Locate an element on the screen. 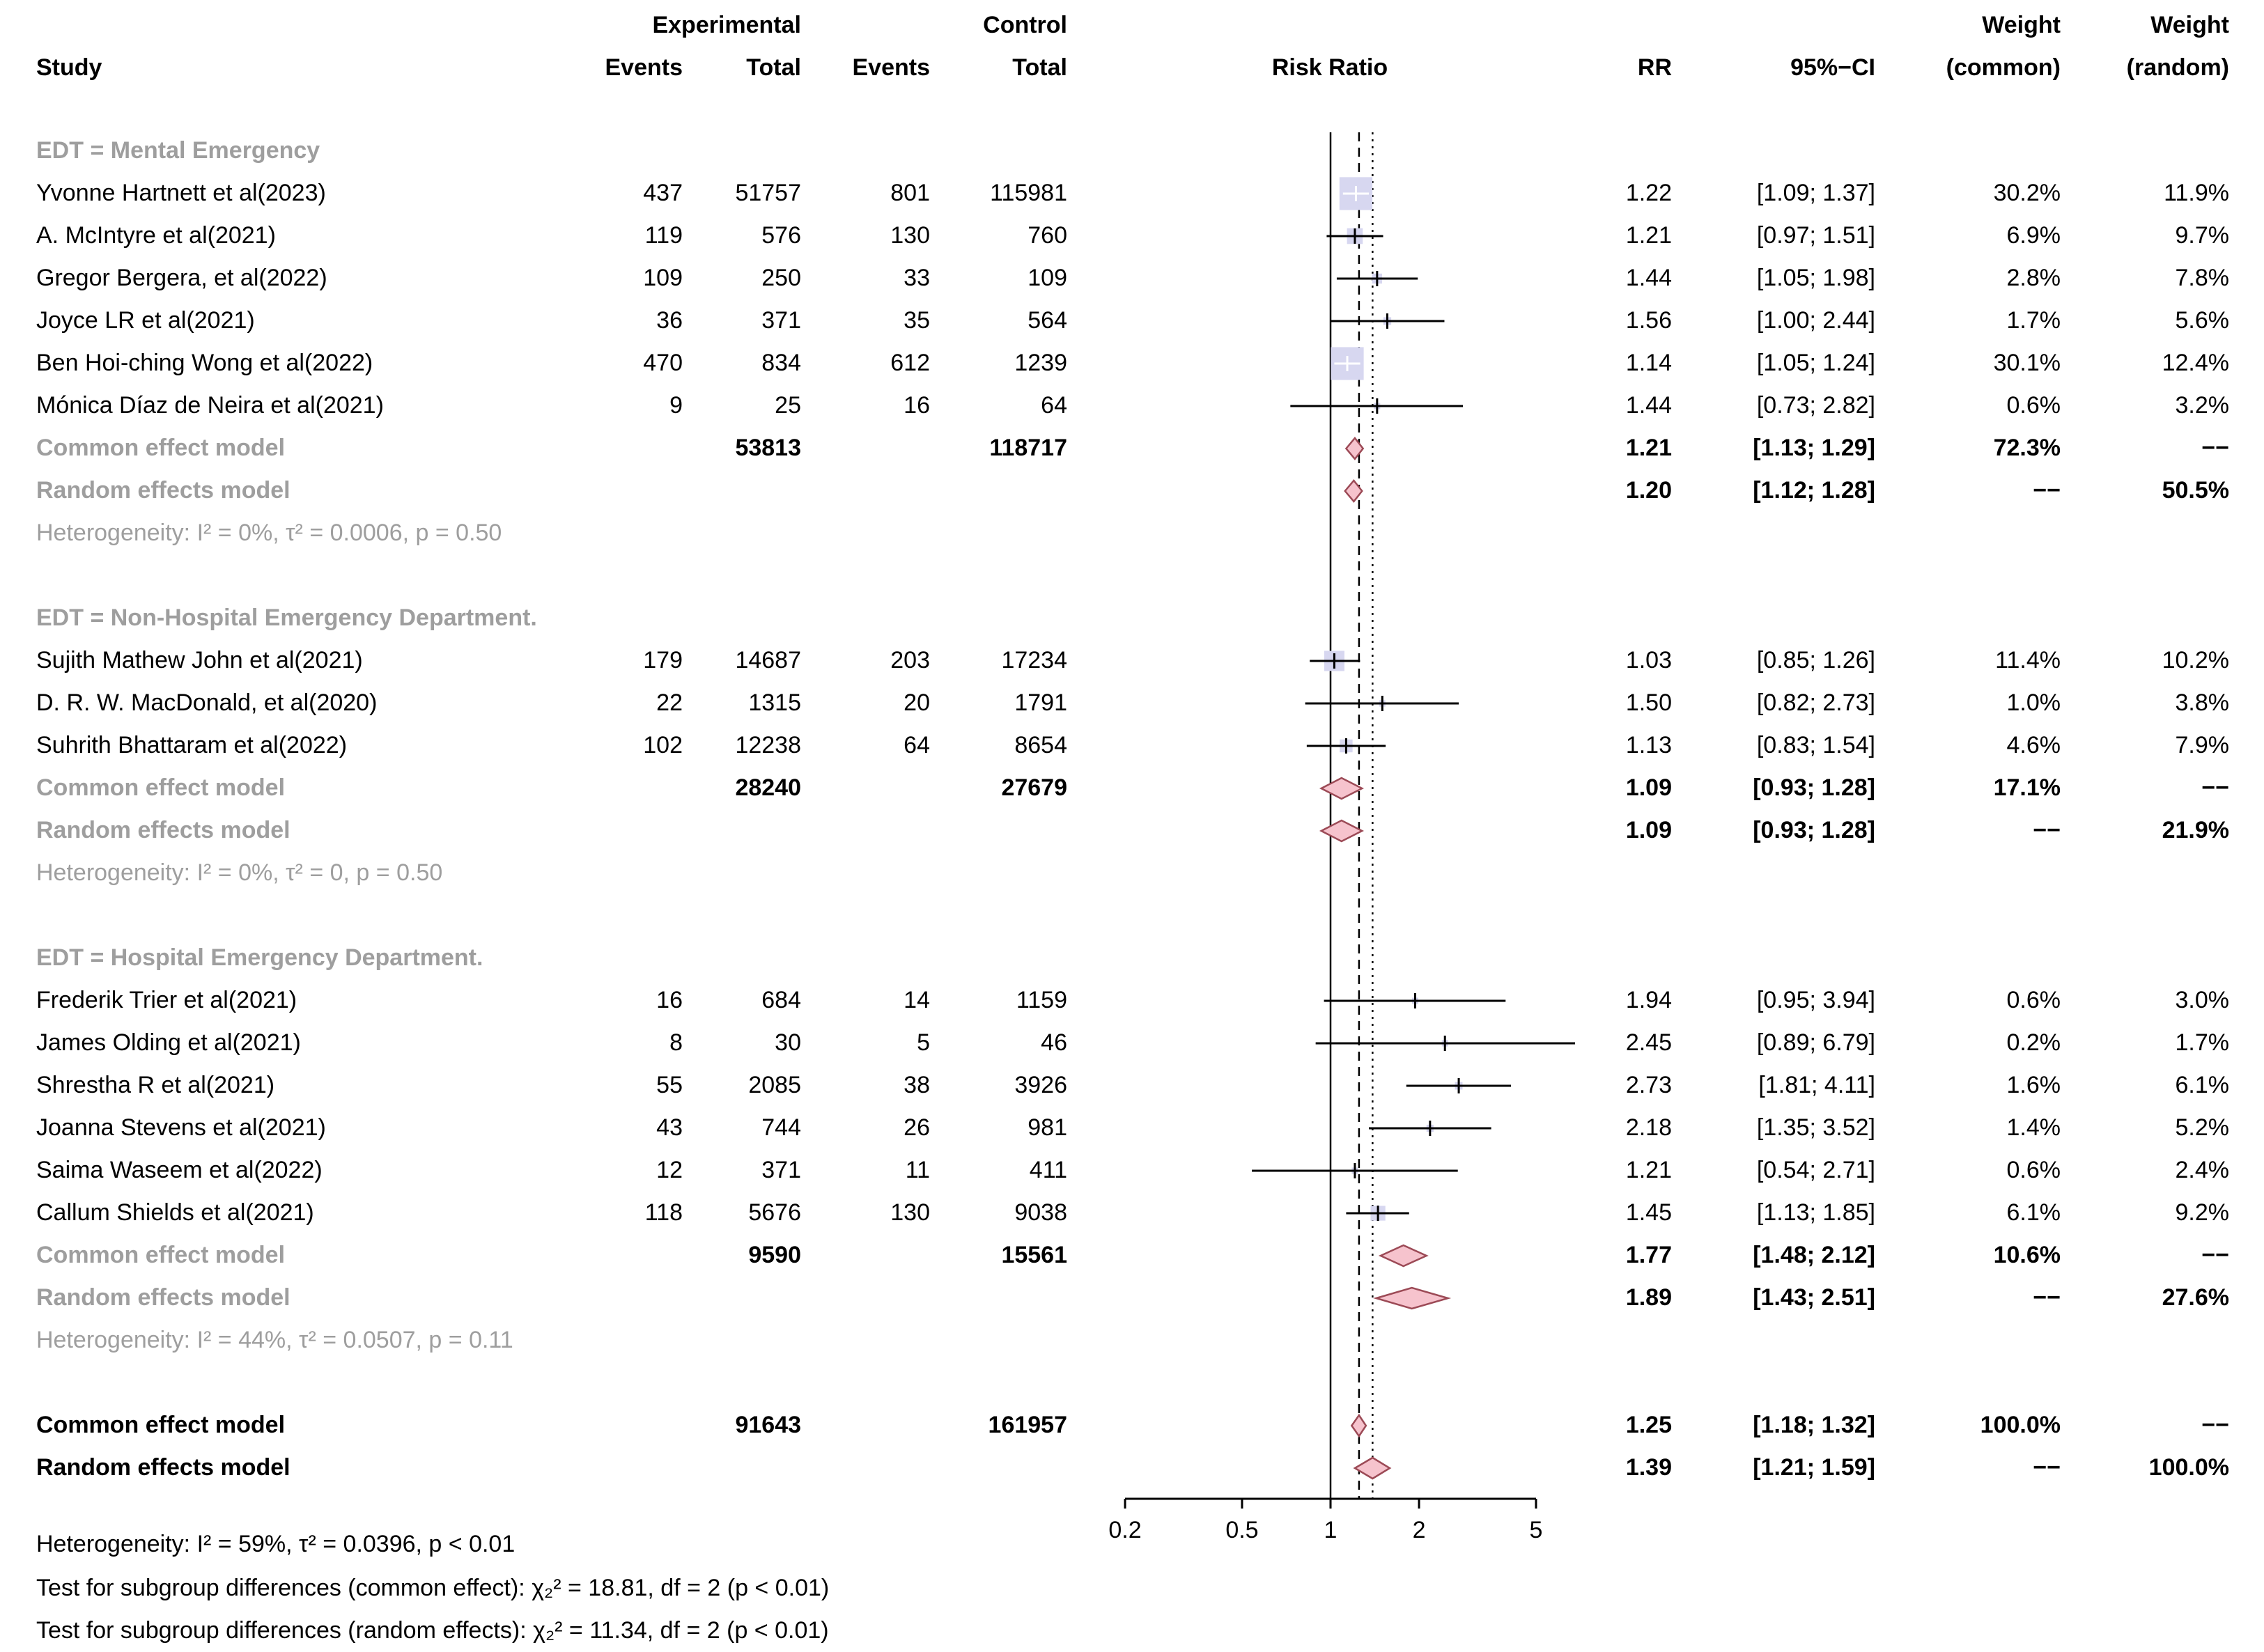 This screenshot has width=2264, height=1652. study-ctrl-events: 801 is located at coordinates (910, 193).